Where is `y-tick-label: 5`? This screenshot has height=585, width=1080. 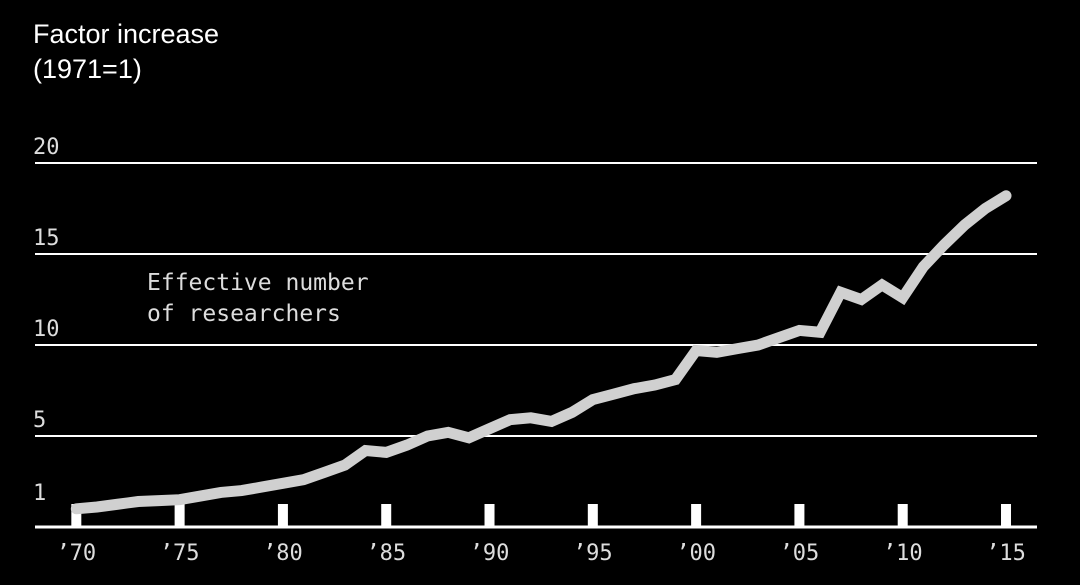 y-tick-label: 5 is located at coordinates (39, 420).